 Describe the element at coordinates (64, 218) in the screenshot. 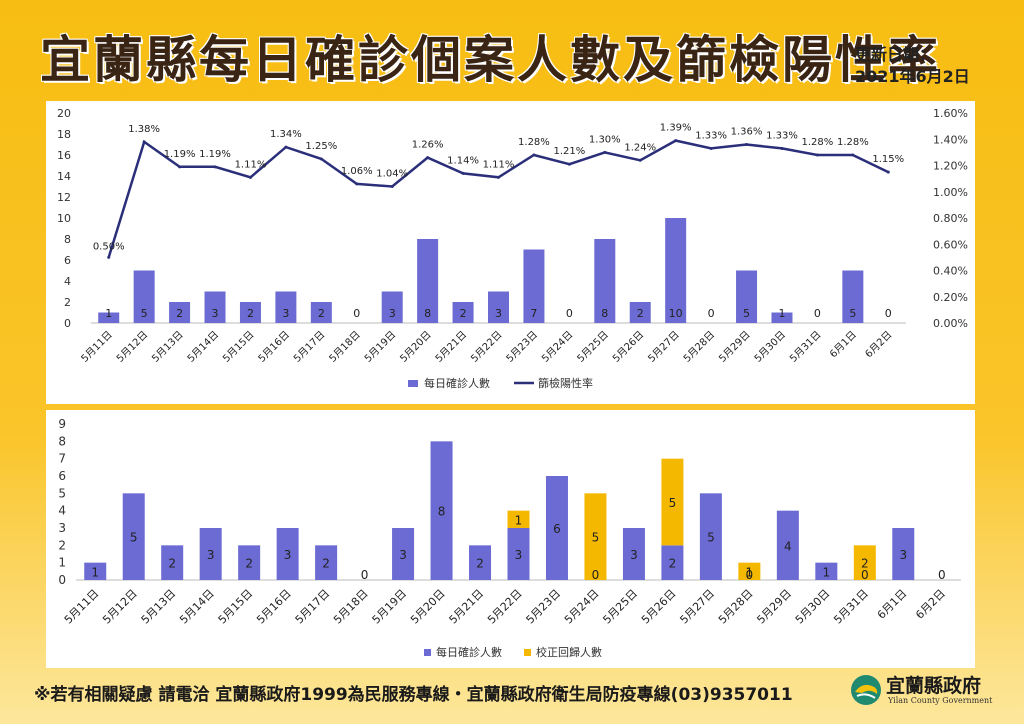

I see `y-tick-label: 10` at that location.